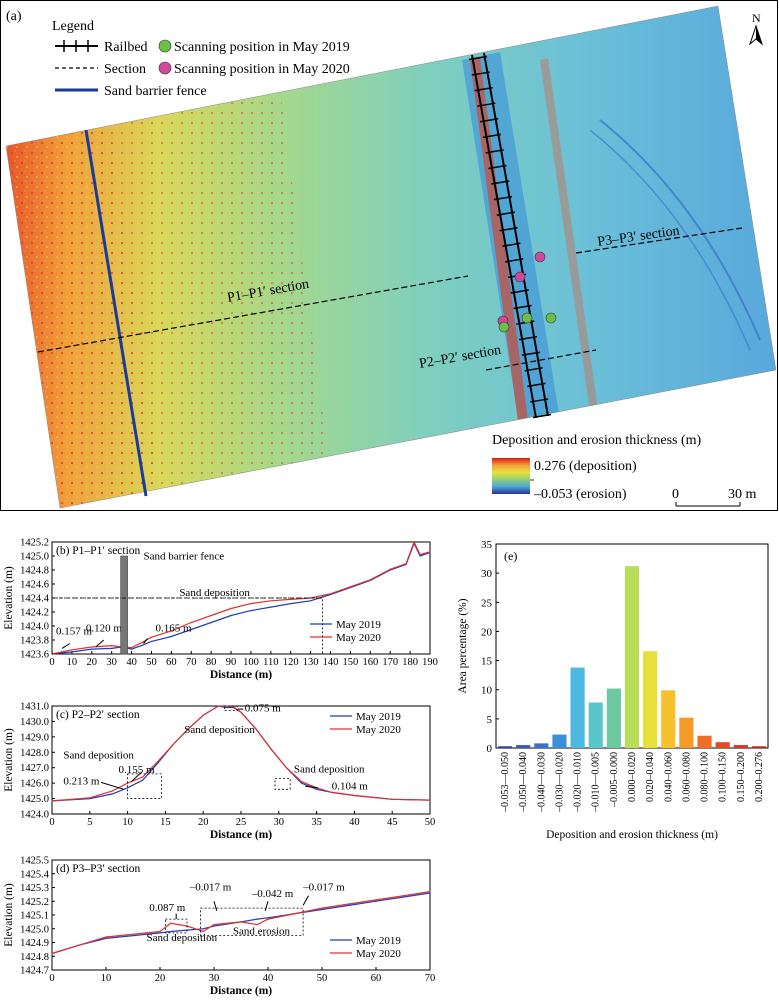  Describe the element at coordinates (632, 835) in the screenshot. I see `x-axis-label: Deposition and erosion thickness (m)` at that location.